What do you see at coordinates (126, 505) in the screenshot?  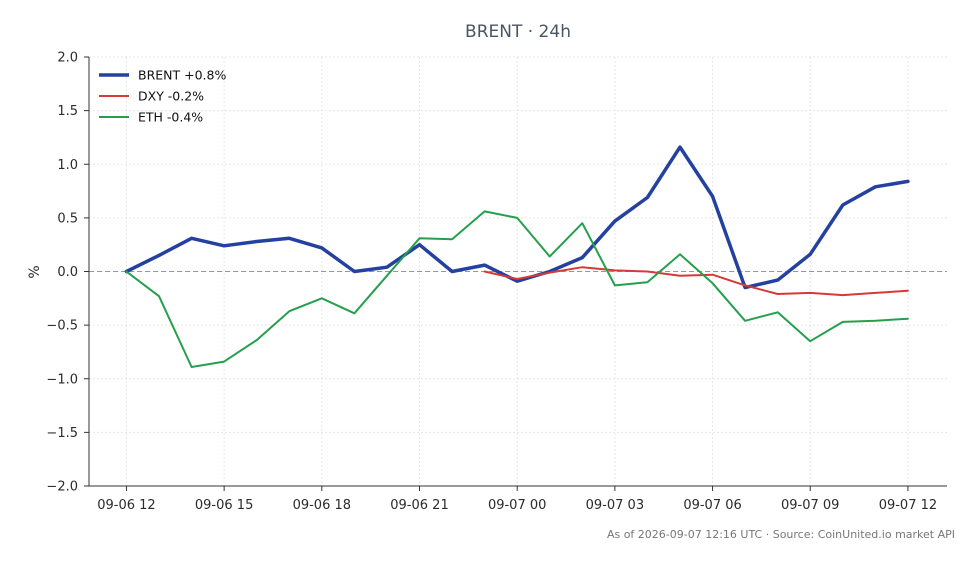 I see `x-tick-label: 09-06 12` at bounding box center [126, 505].